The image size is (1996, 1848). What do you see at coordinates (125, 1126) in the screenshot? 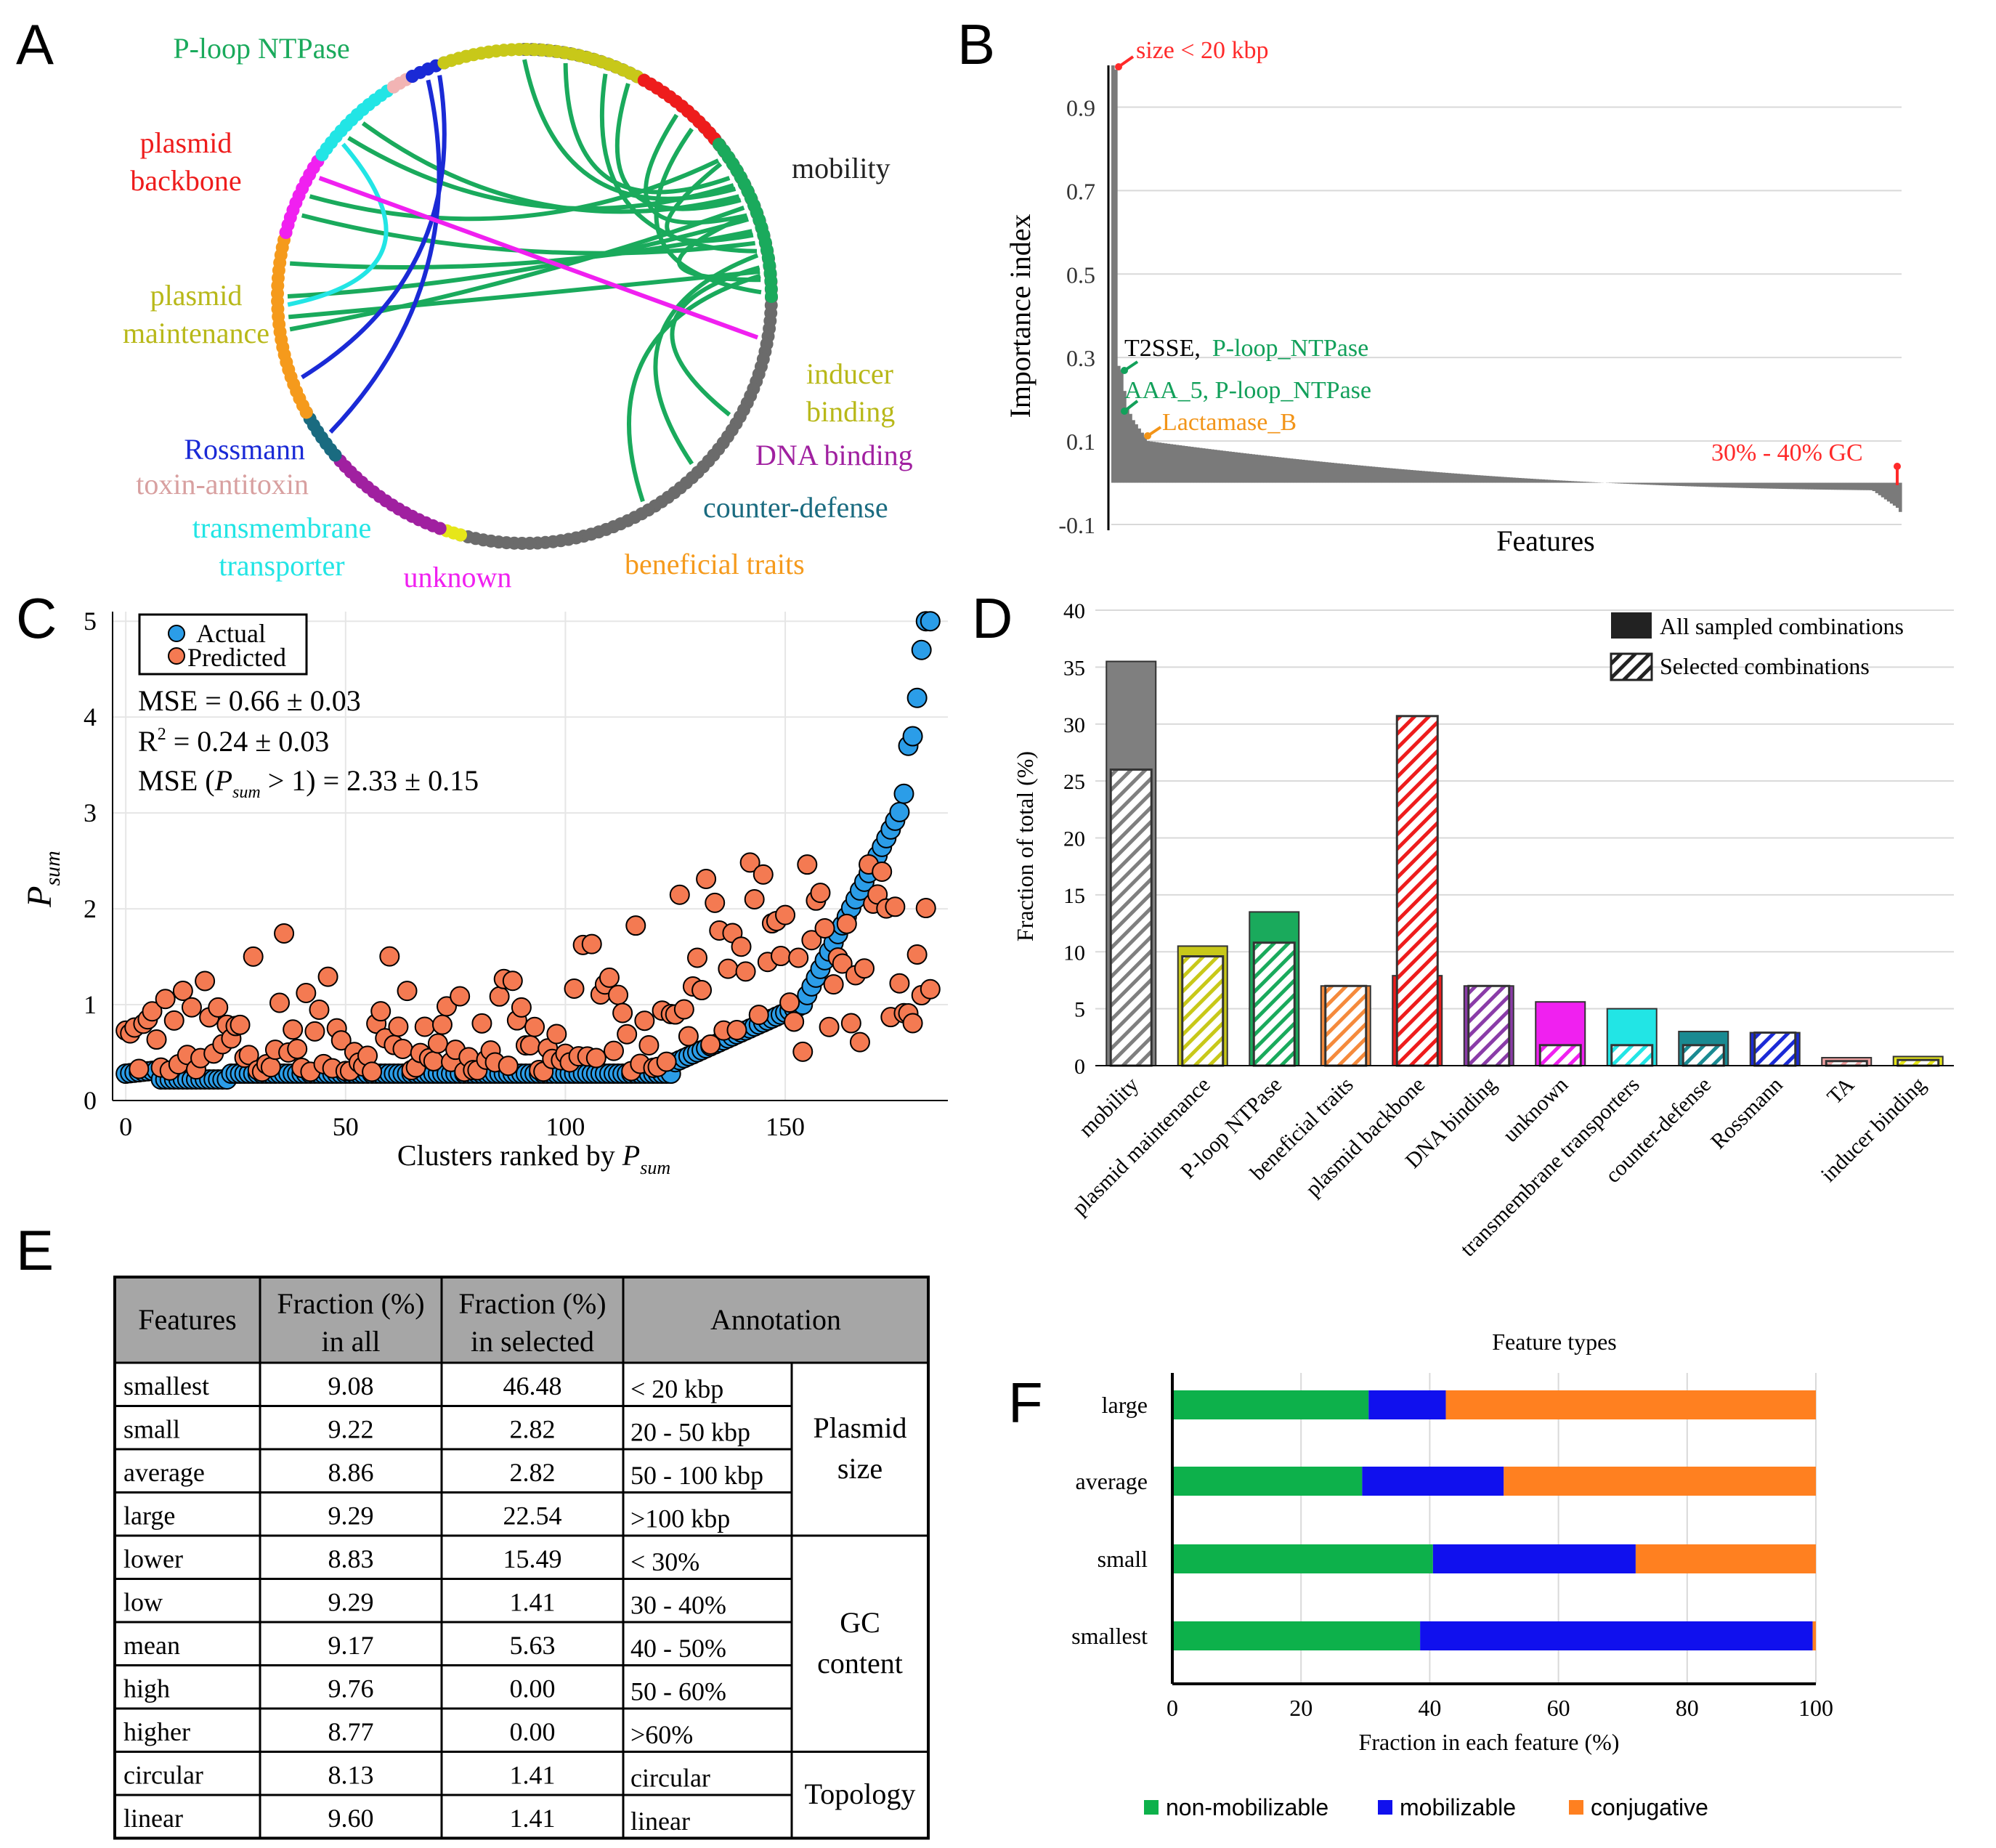
I see `c-xtick-label: 0` at bounding box center [125, 1126].